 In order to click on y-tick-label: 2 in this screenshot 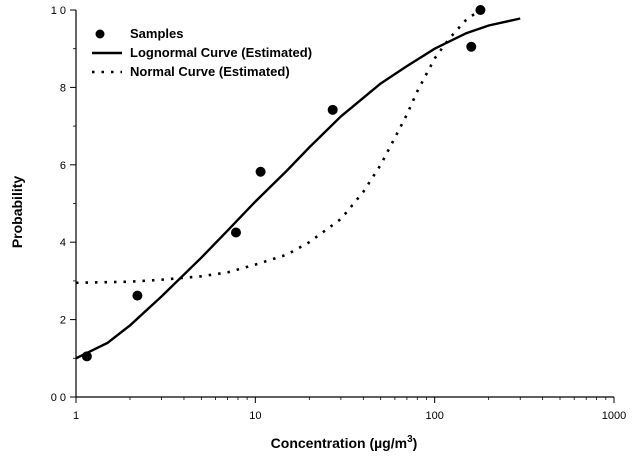, I will do `click(63, 321)`.